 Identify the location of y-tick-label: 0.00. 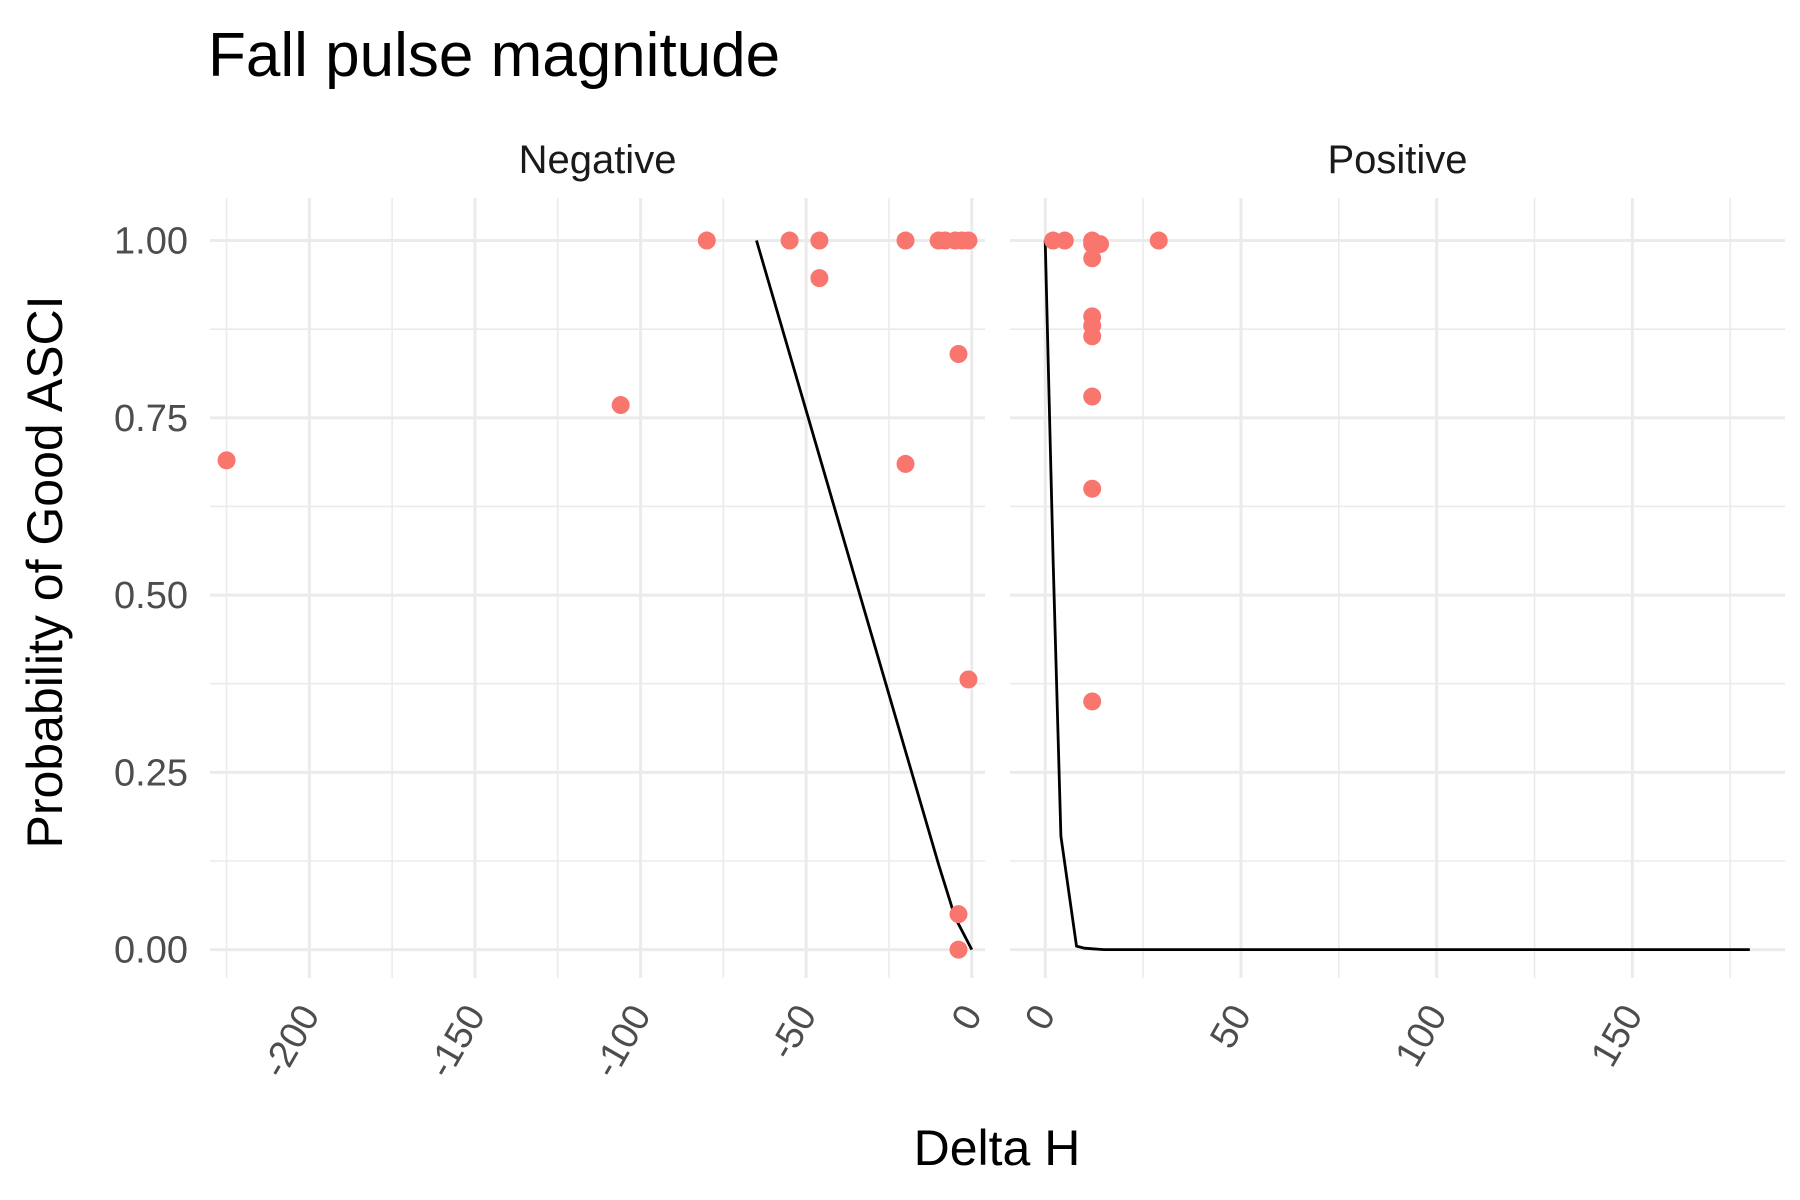
(151, 951).